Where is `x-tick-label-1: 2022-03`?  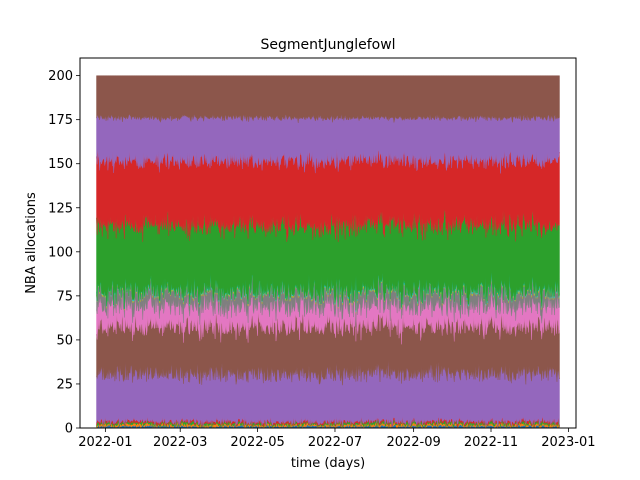
x-tick-label-1: 2022-03 is located at coordinates (180, 442).